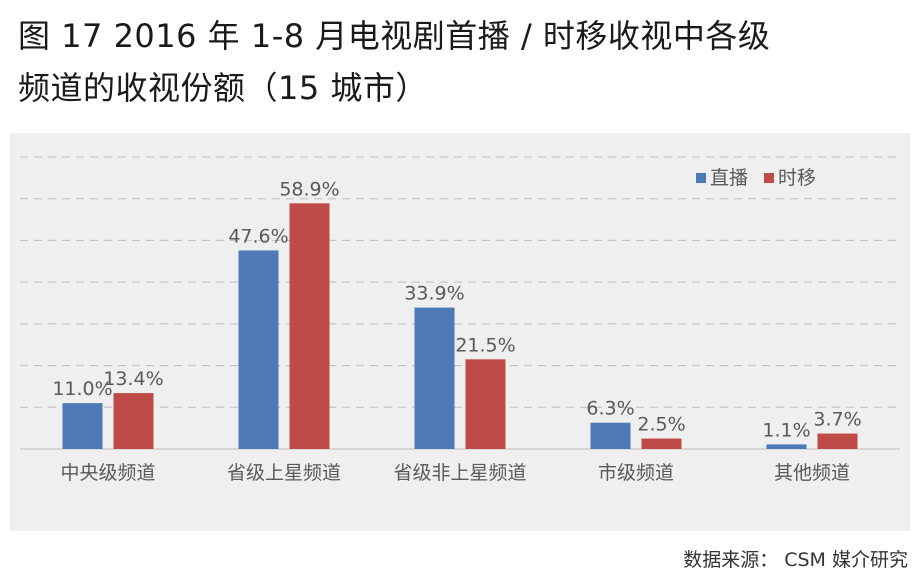 Image resolution: width=920 pixels, height=582 pixels. Describe the element at coordinates (812, 473) in the screenshot. I see `category-label: 其他频道` at that location.